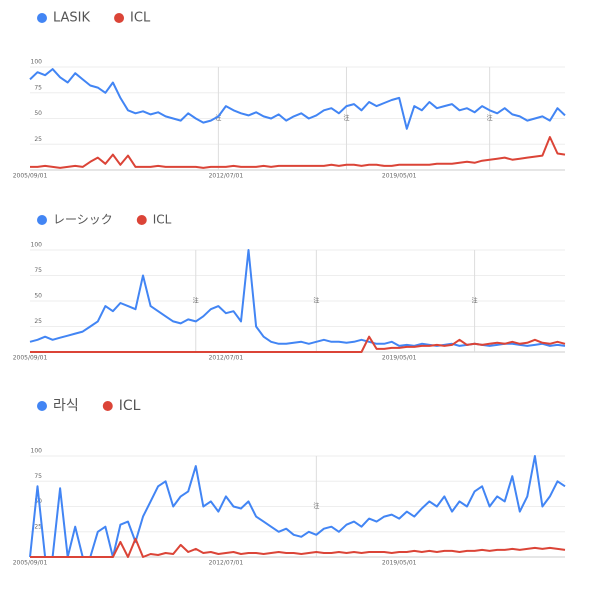  Describe the element at coordinates (66, 406) in the screenshot. I see `legend-label: 라식` at that location.